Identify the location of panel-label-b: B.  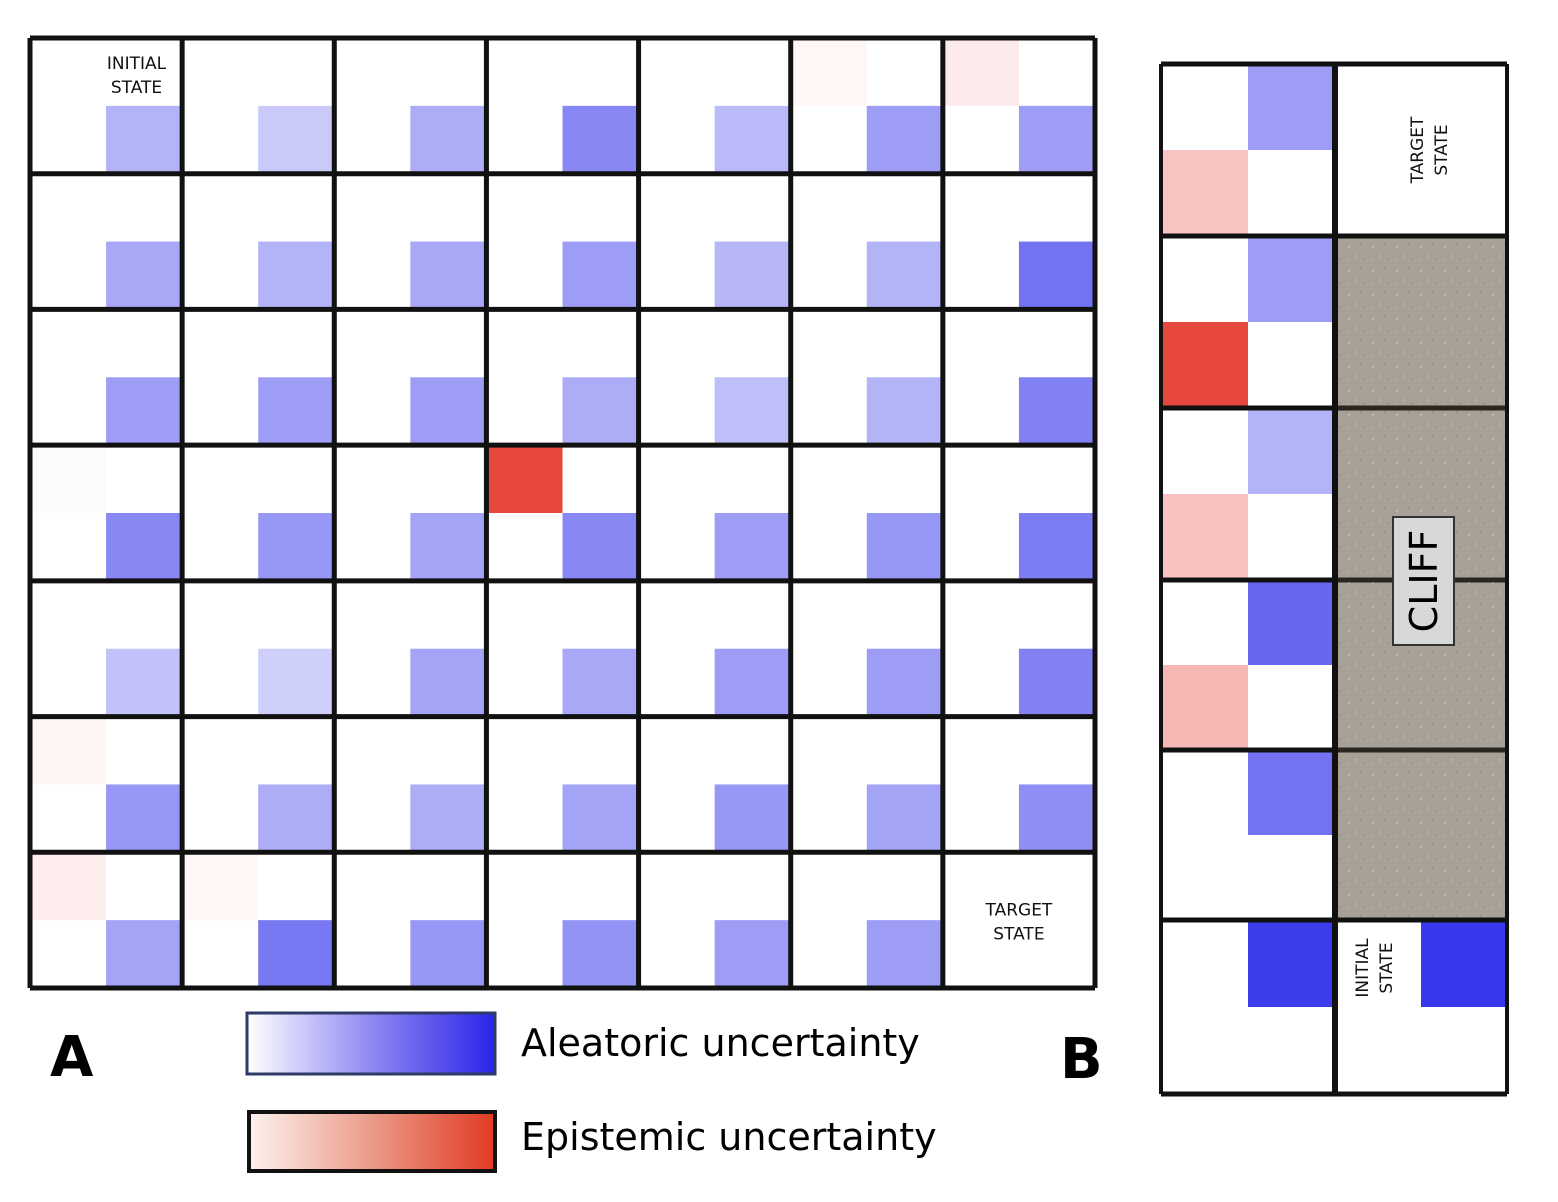
(1081, 1059).